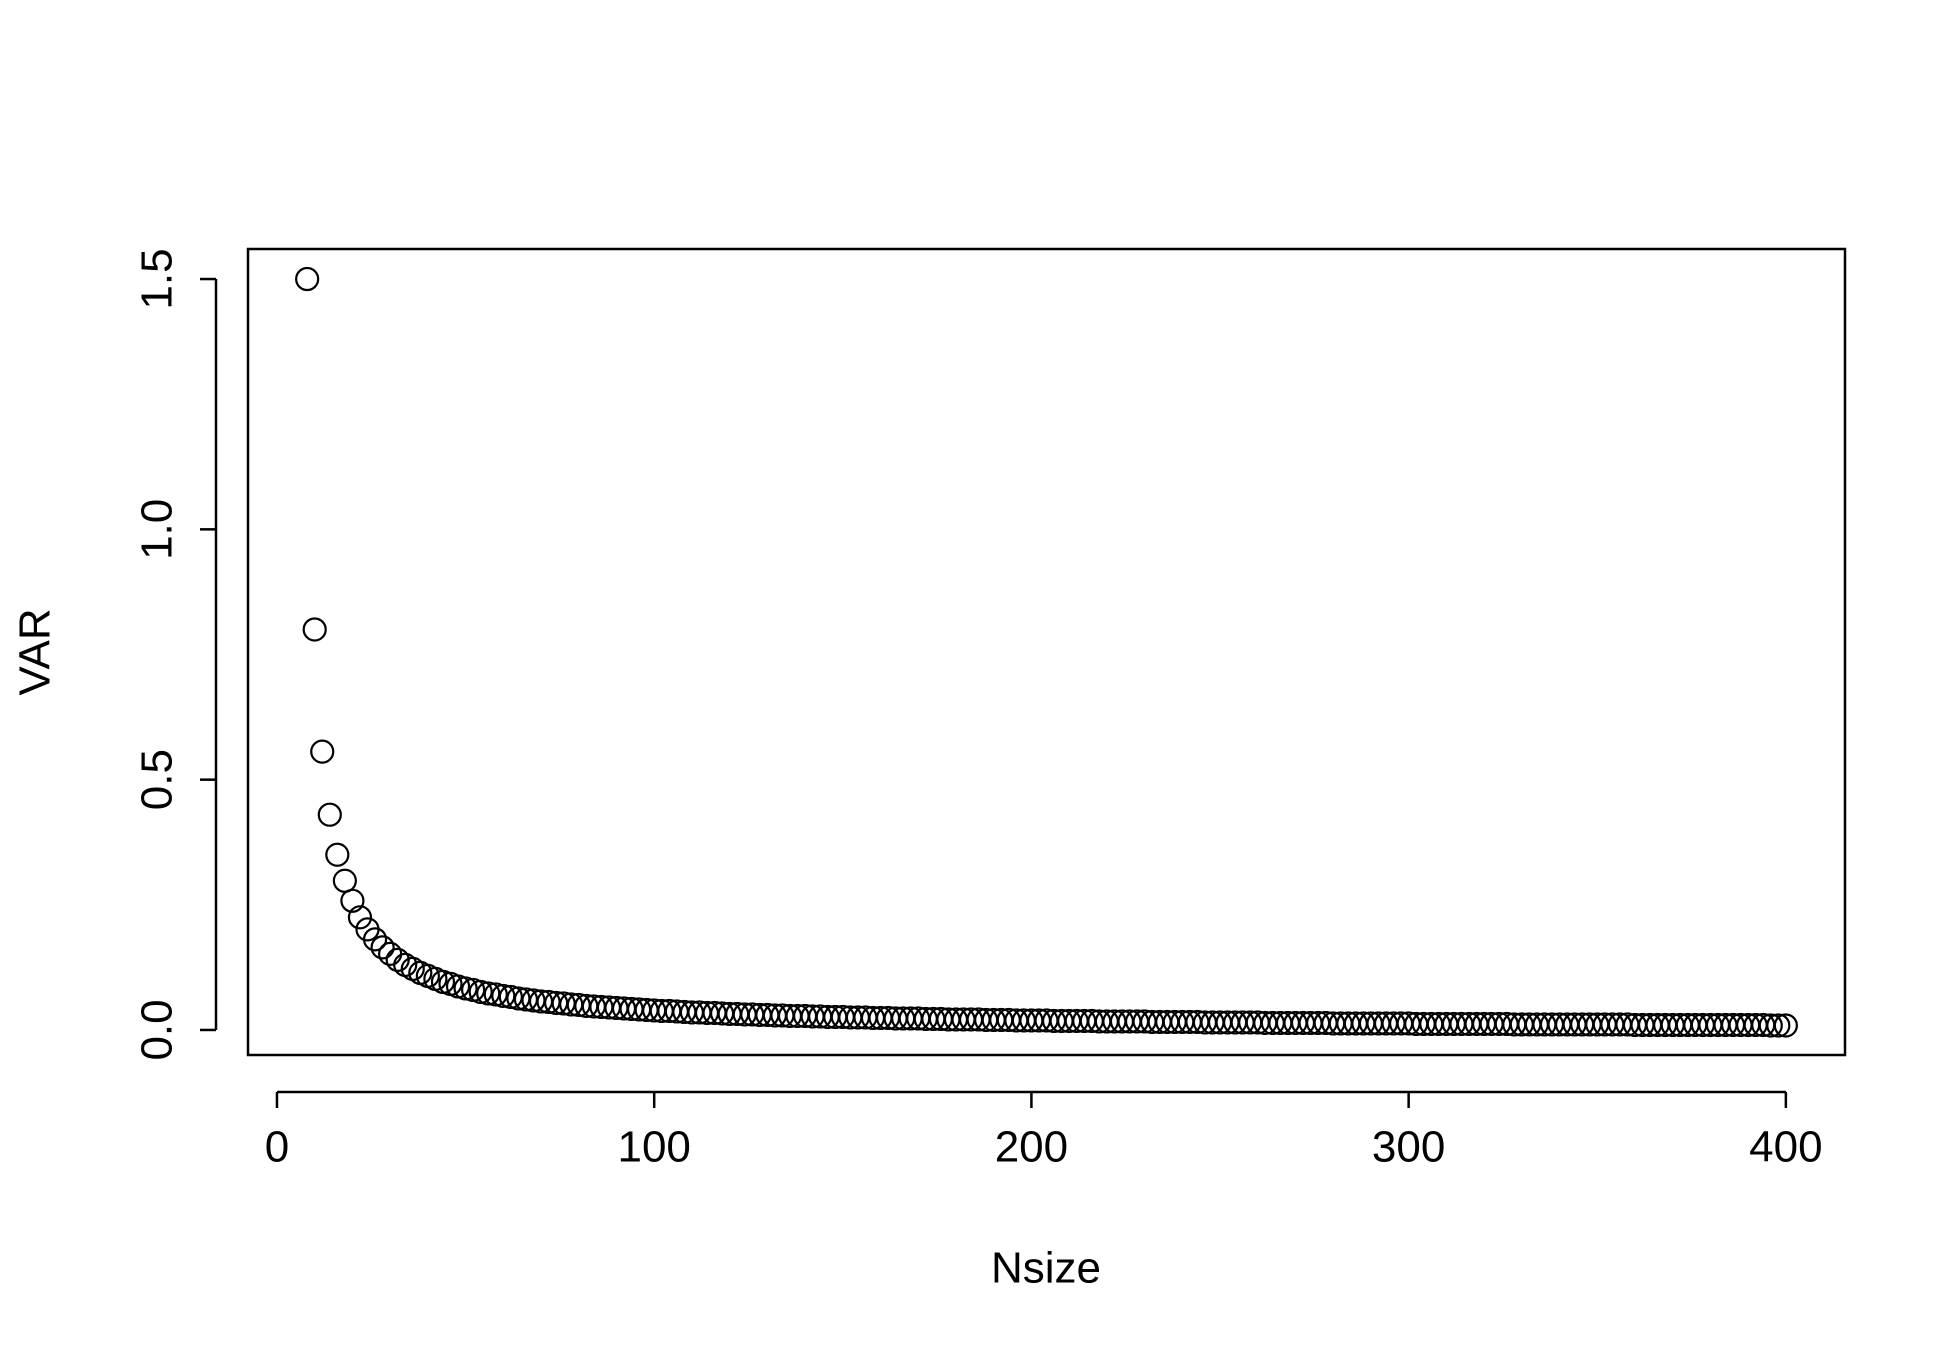 The height and width of the screenshot is (1355, 1950). Describe the element at coordinates (1408, 1147) in the screenshot. I see `x-tick-label: 300` at that location.